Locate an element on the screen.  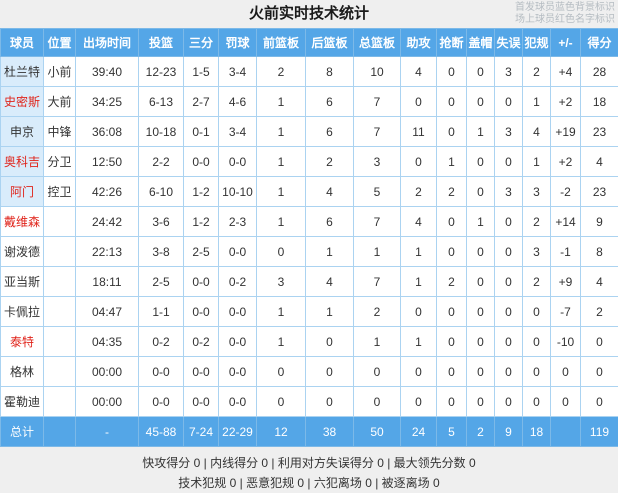
stat-cell: 1-5 is located at coordinates (201, 72).